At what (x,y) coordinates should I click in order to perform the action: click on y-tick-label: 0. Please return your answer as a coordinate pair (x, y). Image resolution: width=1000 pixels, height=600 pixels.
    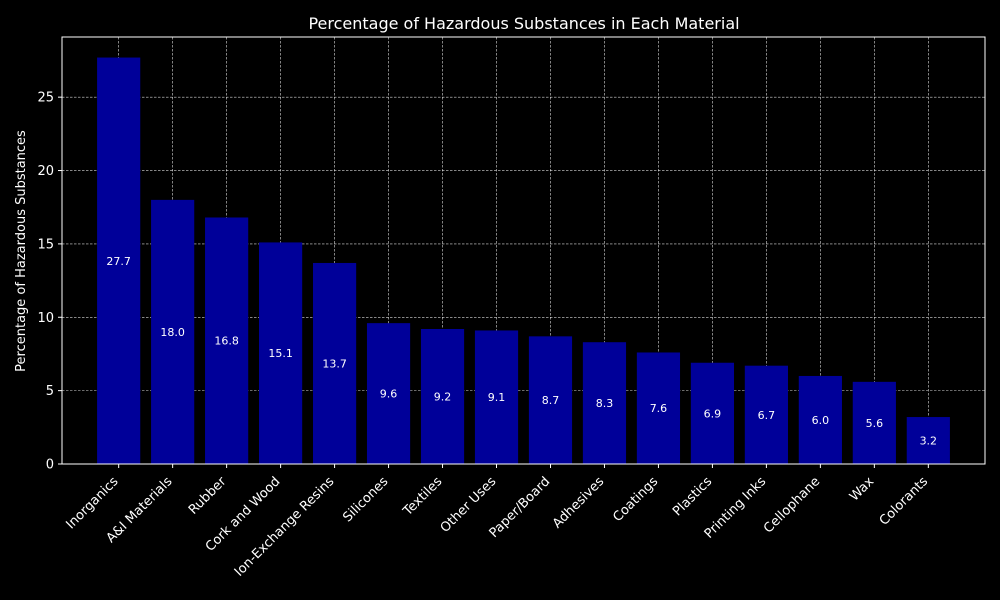
    Looking at the image, I should click on (50, 465).